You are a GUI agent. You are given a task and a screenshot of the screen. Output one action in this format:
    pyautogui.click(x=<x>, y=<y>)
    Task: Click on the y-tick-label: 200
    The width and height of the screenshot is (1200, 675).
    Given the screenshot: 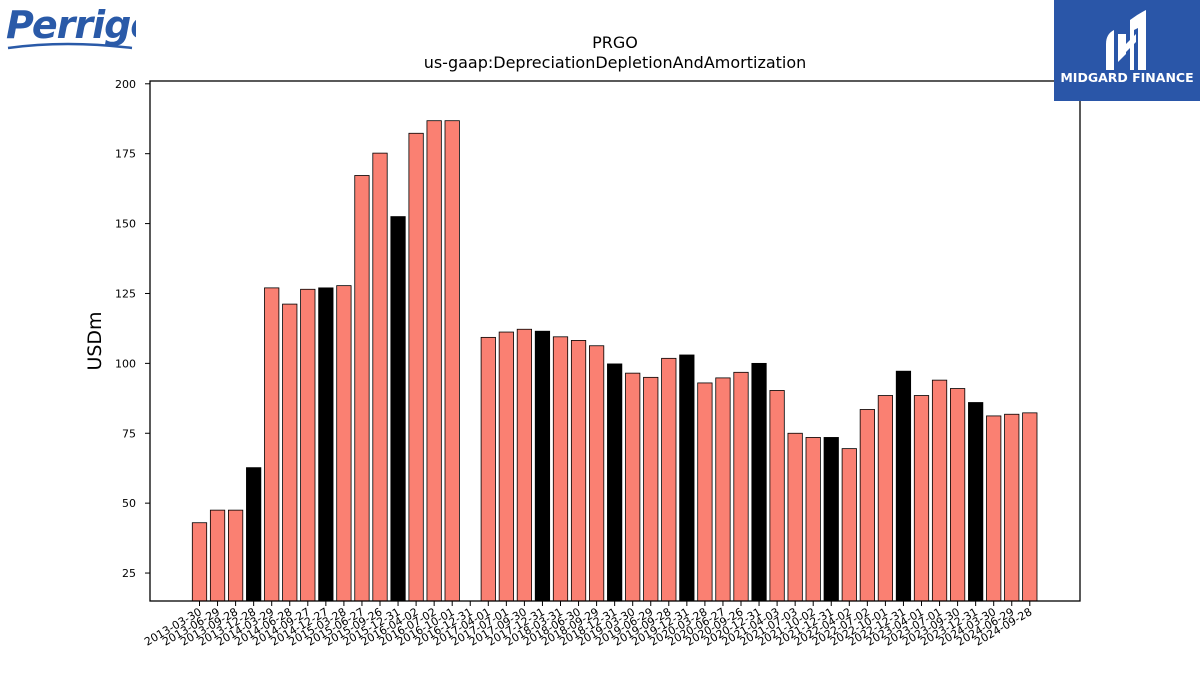 What is the action you would take?
    pyautogui.click(x=125, y=84)
    